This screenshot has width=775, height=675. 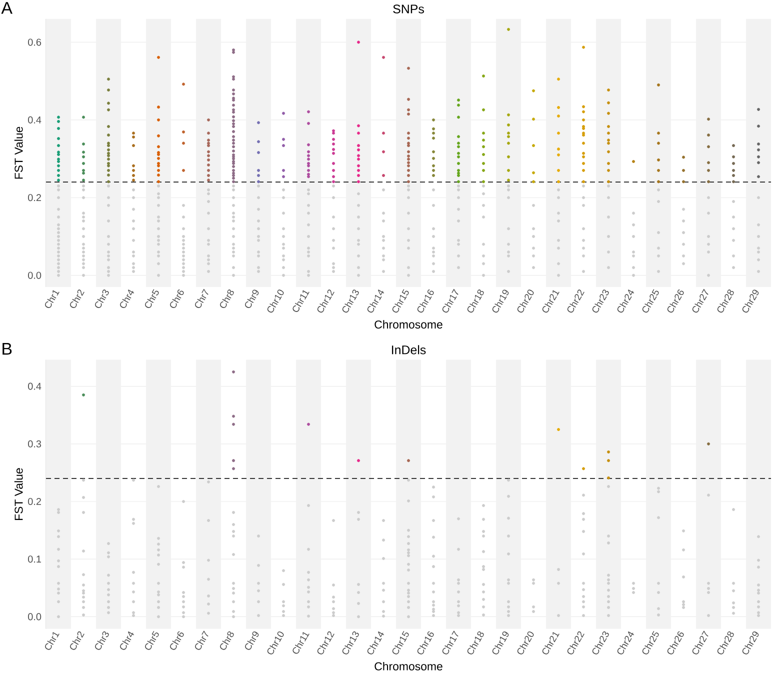 I want to click on chart-title: SNPs, so click(x=408, y=9).